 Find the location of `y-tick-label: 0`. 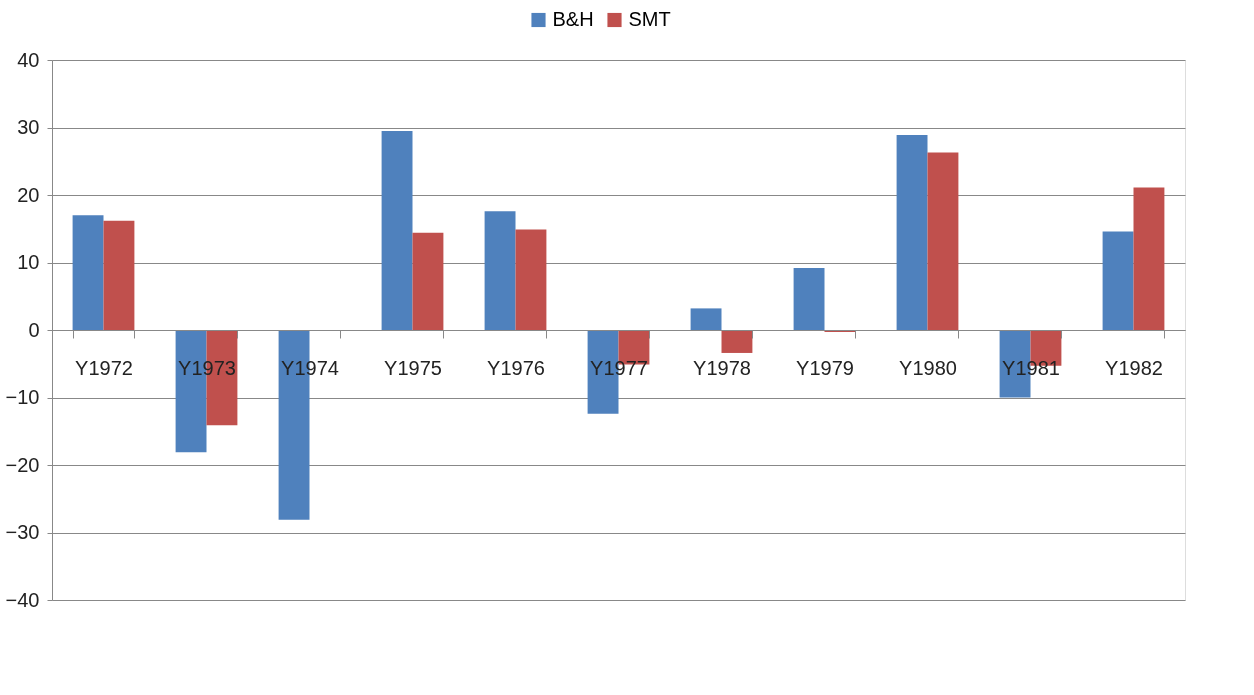

y-tick-label: 0 is located at coordinates (34, 329).